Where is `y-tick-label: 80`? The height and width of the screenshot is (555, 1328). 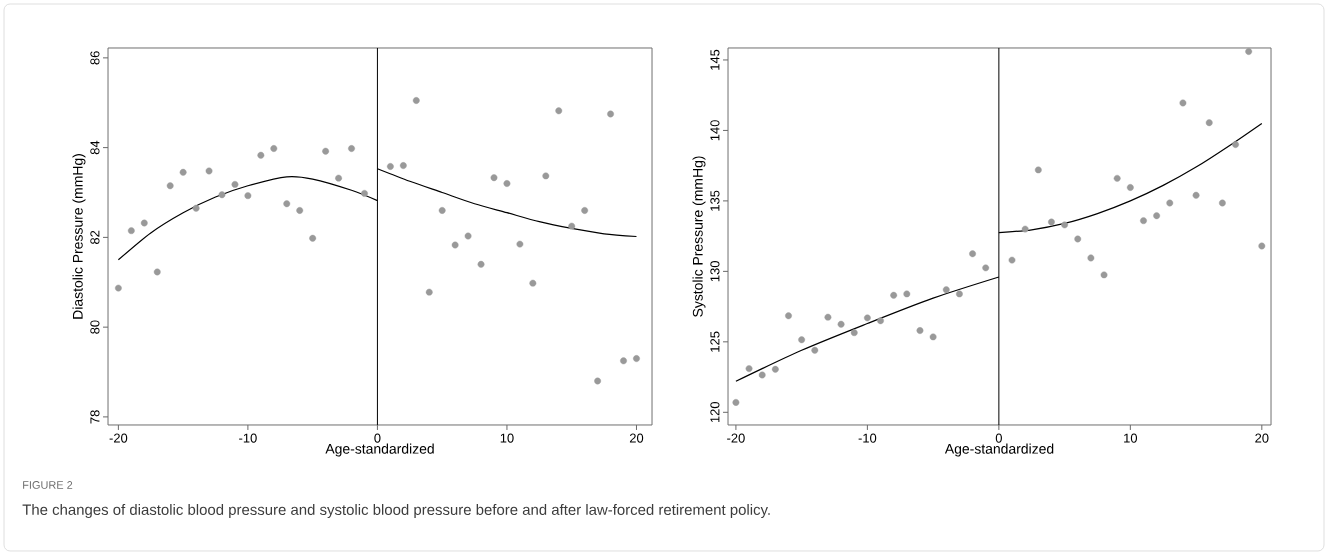 y-tick-label: 80 is located at coordinates (95, 327).